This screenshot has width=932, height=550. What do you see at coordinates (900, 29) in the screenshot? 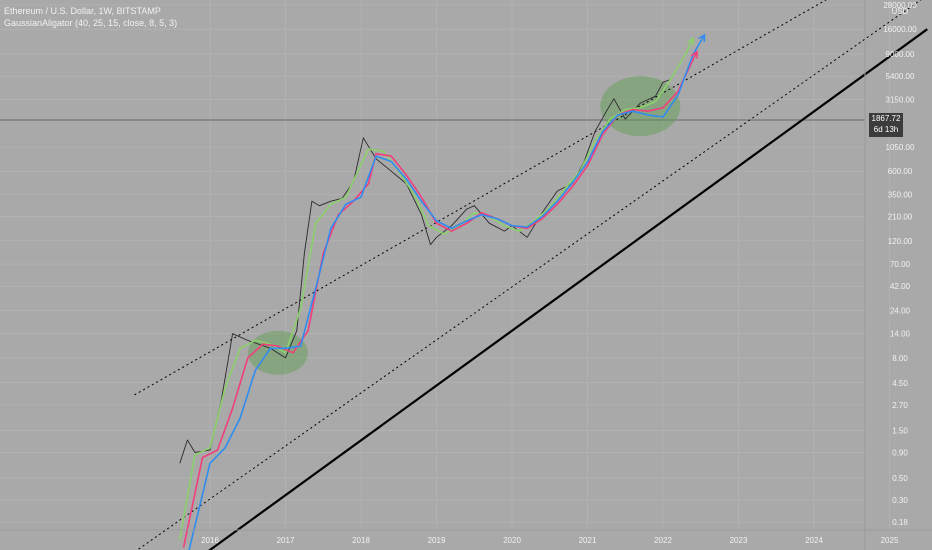
I see `y-tick-label: 16000.00` at bounding box center [900, 29].